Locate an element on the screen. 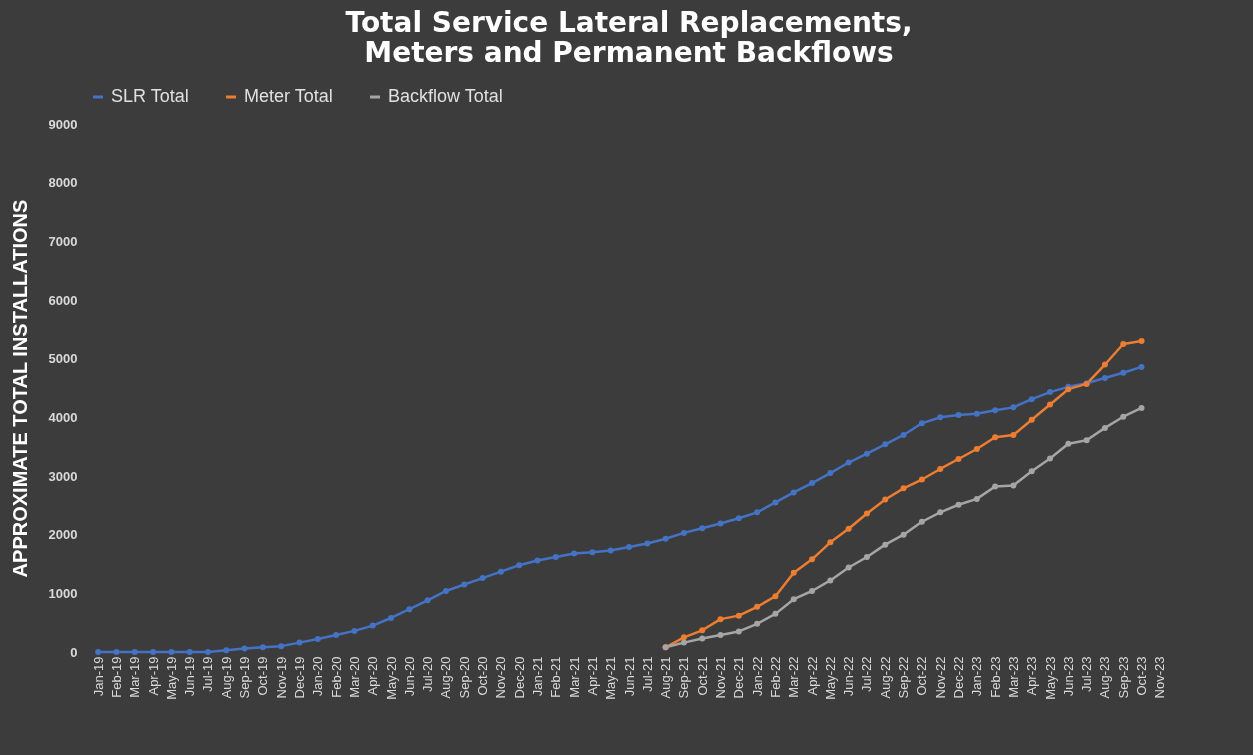 Image resolution: width=1253 pixels, height=755 pixels. y-tick-label: 5000 is located at coordinates (63, 359).